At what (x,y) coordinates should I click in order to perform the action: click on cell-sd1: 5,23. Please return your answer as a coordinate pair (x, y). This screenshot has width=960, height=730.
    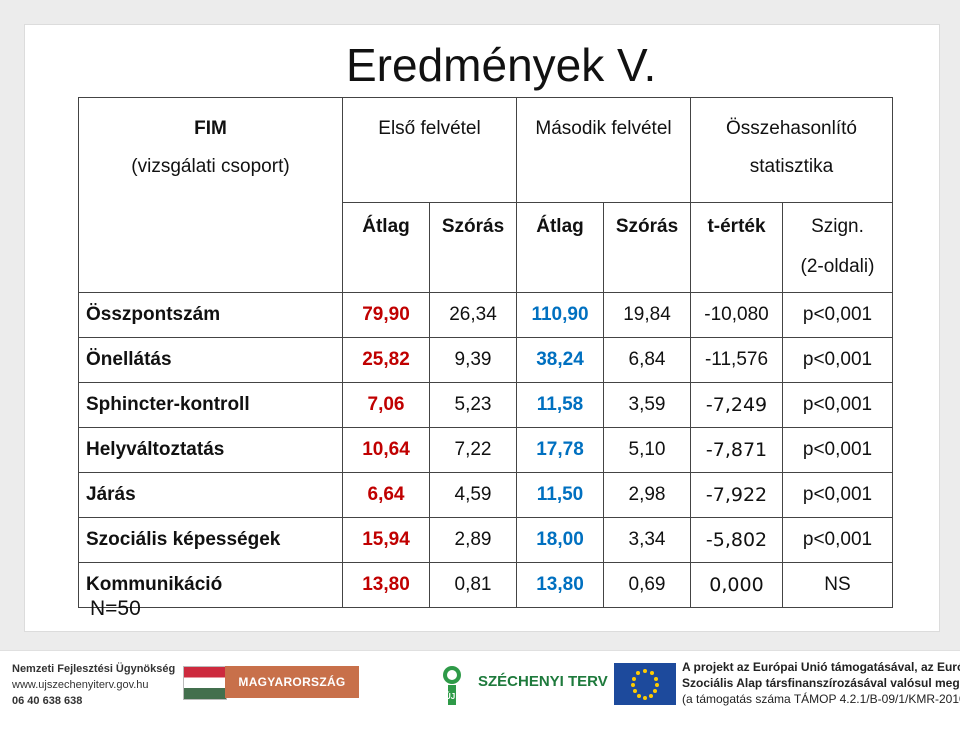
    Looking at the image, I should click on (473, 405).